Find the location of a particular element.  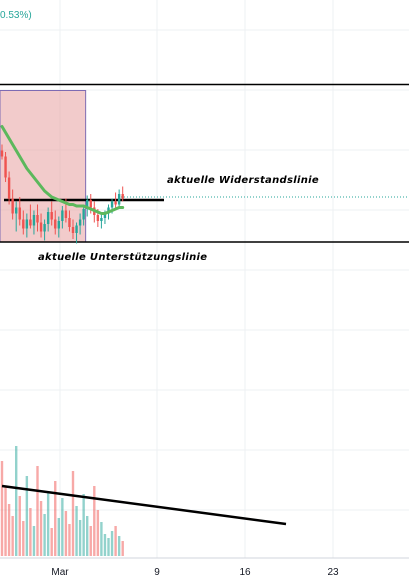

resistance-annotation: aktuelle Widerstandslinie is located at coordinates (243, 180).